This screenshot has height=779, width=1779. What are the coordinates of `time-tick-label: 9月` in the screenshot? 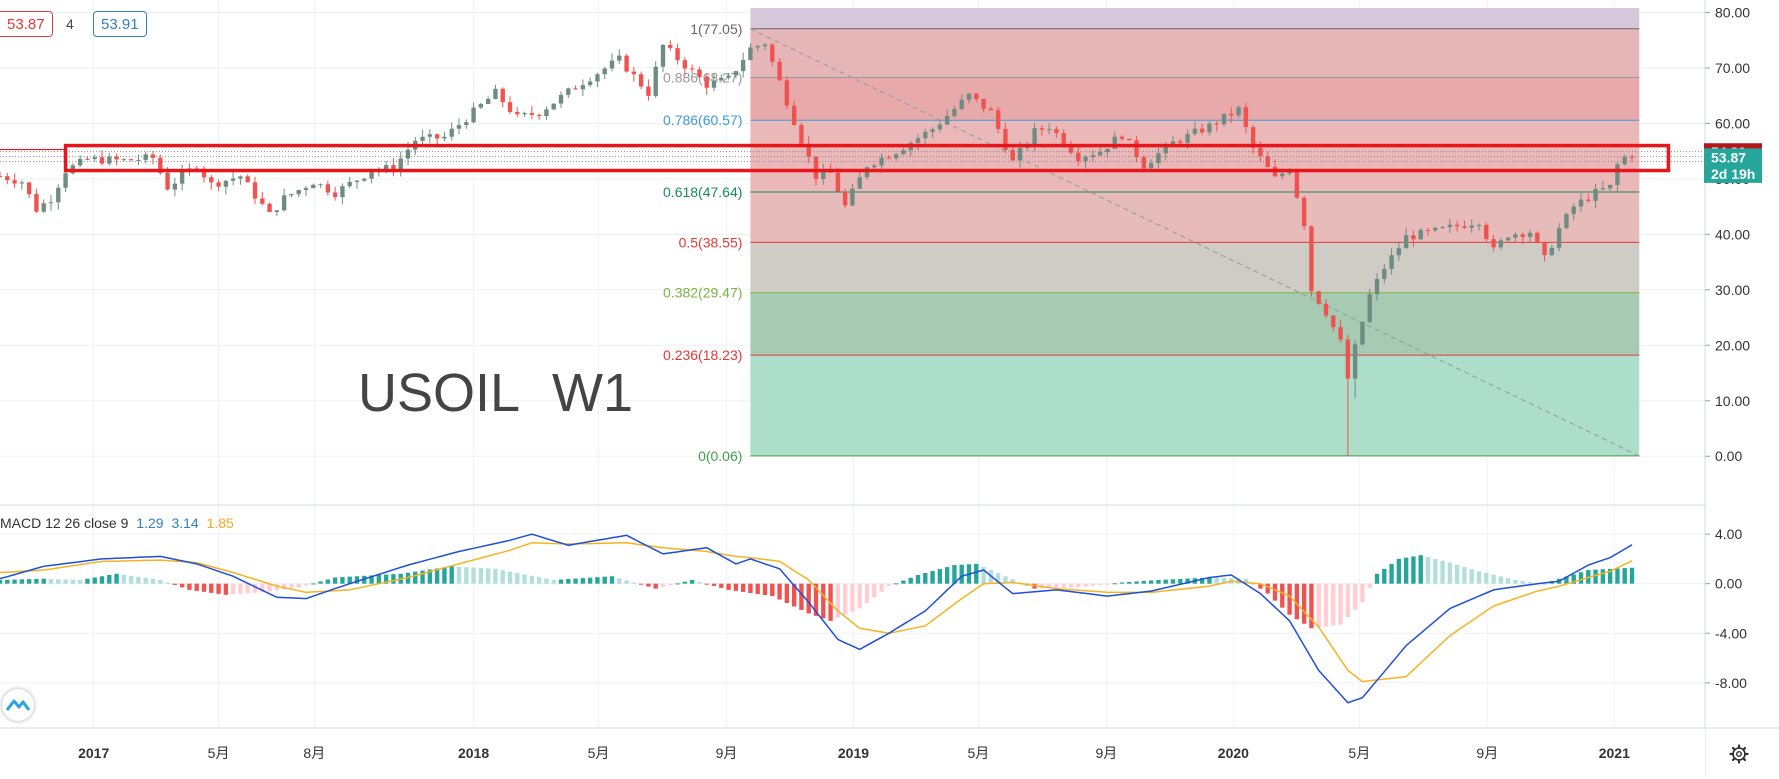 It's located at (727, 753).